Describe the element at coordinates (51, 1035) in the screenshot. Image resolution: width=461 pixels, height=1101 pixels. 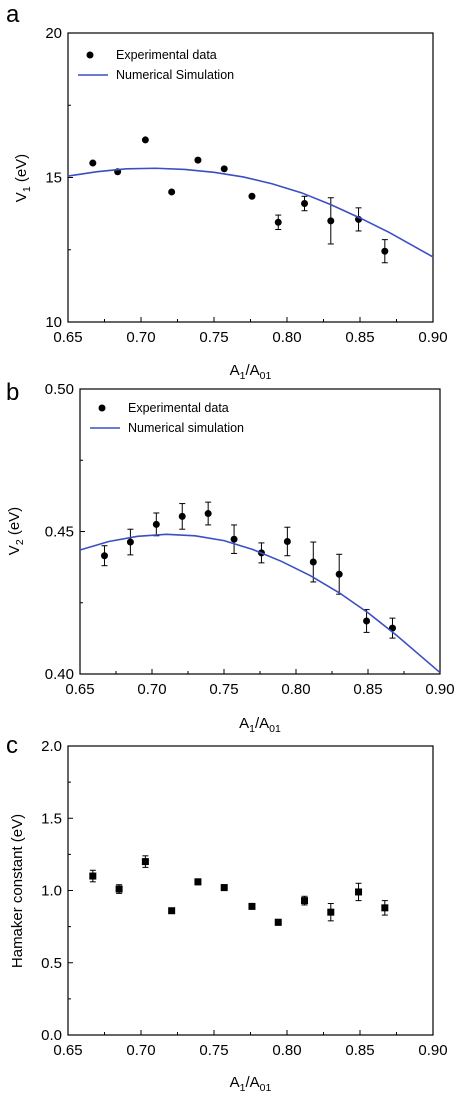
I see `y-tick-label: 0.0` at that location.